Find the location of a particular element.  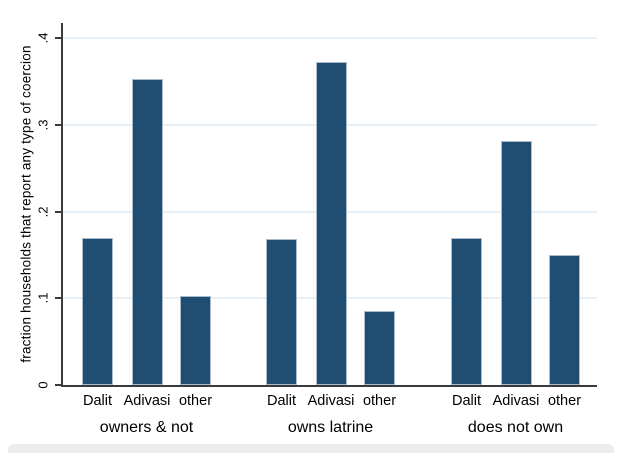

x-axis-line is located at coordinates (329, 386).